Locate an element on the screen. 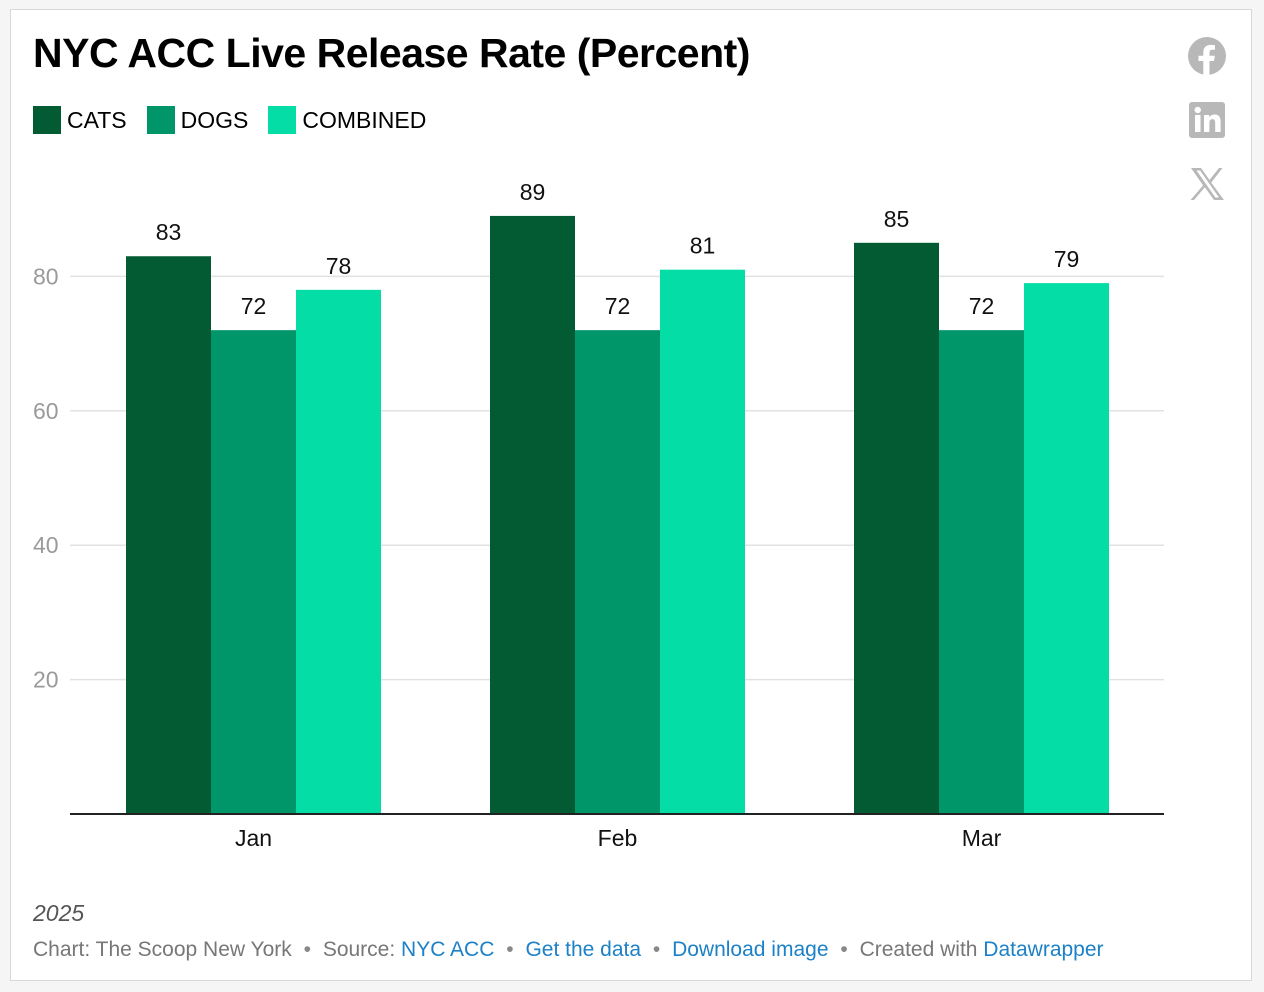 The height and width of the screenshot is (992, 1264). legend-swatch-cats is located at coordinates (47, 120).